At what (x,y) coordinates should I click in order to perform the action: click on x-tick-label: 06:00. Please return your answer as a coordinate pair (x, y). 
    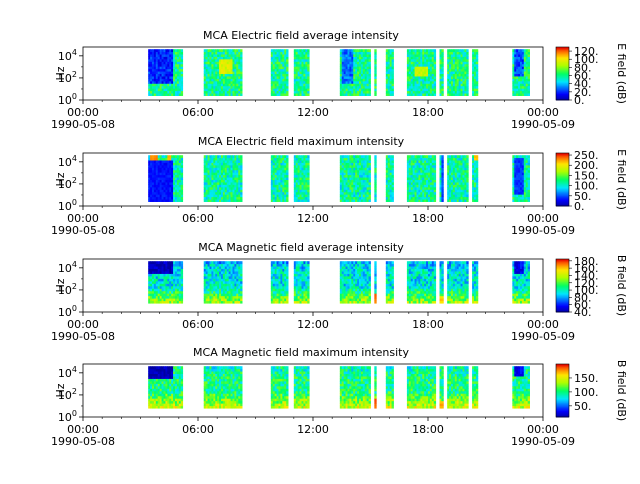
    Looking at the image, I should click on (198, 112).